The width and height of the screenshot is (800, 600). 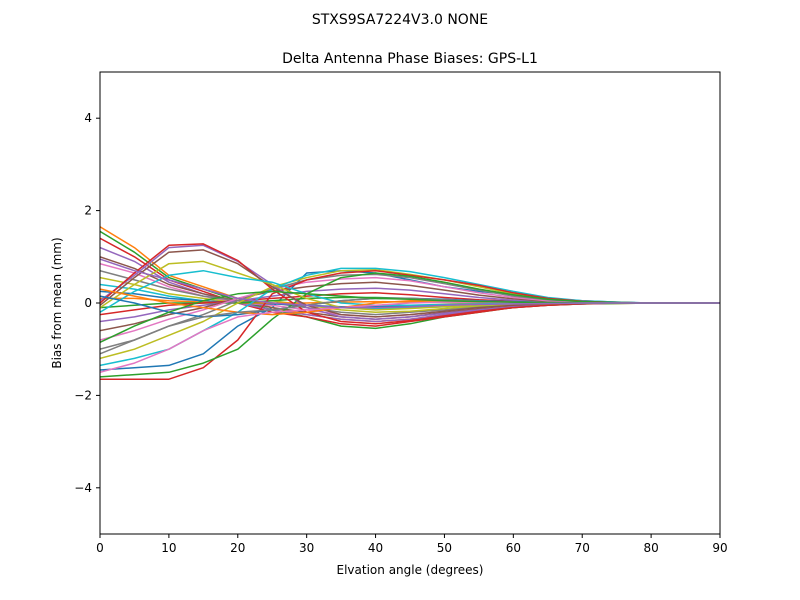 What do you see at coordinates (719, 548) in the screenshot?
I see `x-tick-label: 90` at bounding box center [719, 548].